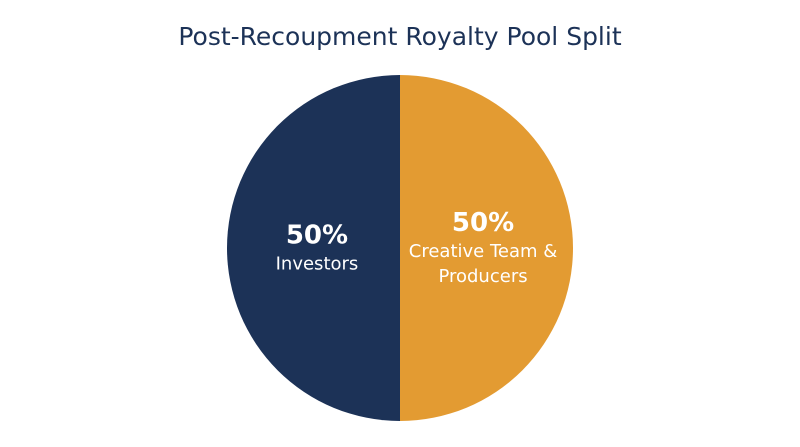 Image resolution: width=800 pixels, height=447 pixels. What do you see at coordinates (317, 264) in the screenshot?
I see `category-label: Investors` at bounding box center [317, 264].